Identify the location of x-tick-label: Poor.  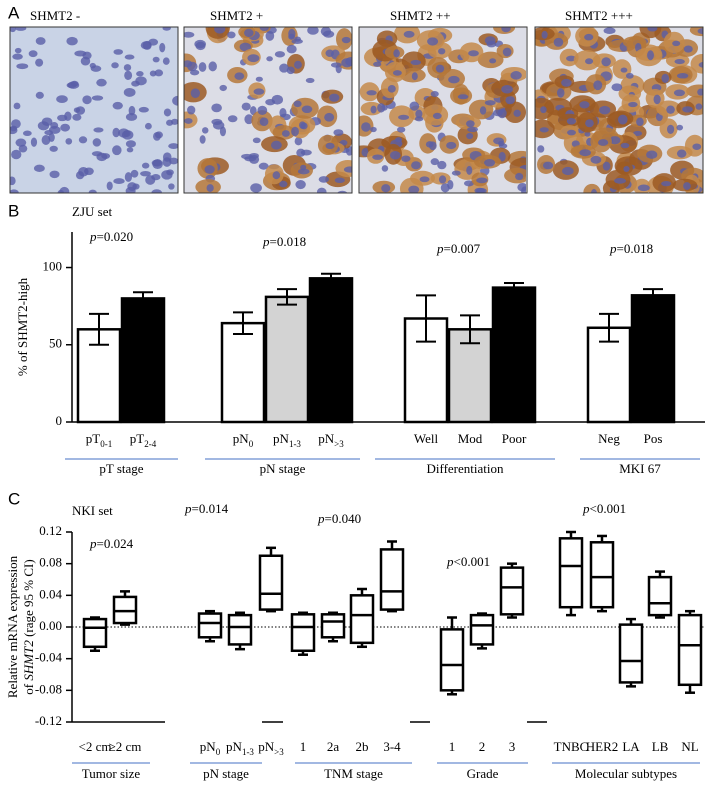
(514, 438).